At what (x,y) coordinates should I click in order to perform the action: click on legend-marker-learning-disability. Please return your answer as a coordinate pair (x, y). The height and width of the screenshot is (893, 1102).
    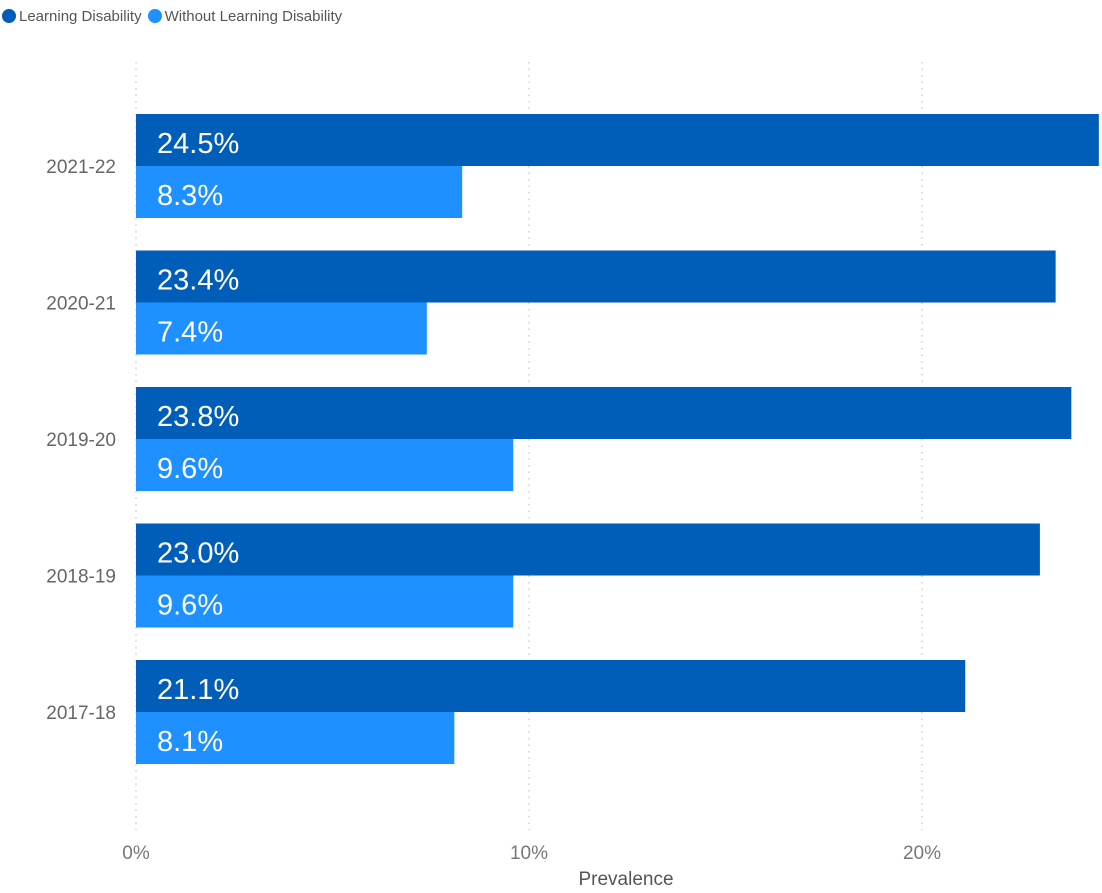
    Looking at the image, I should click on (9, 16).